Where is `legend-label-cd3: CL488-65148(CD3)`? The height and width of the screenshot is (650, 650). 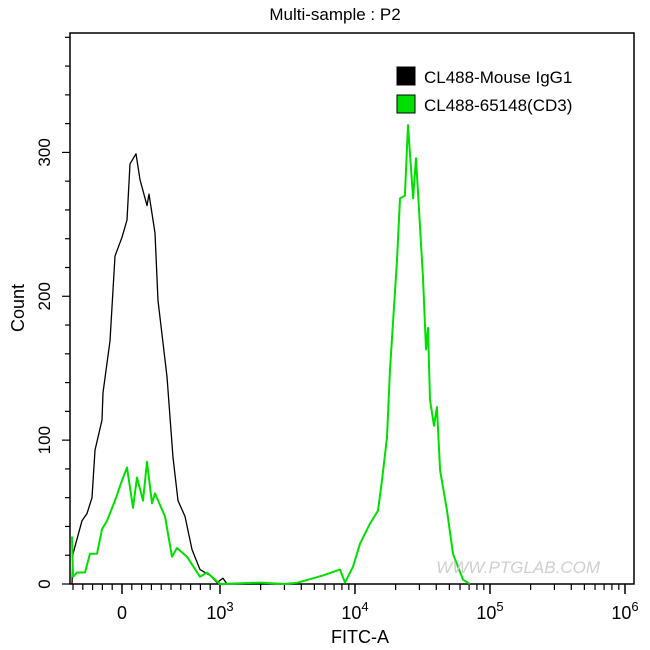
legend-label-cd3: CL488-65148(CD3) is located at coordinates (498, 105).